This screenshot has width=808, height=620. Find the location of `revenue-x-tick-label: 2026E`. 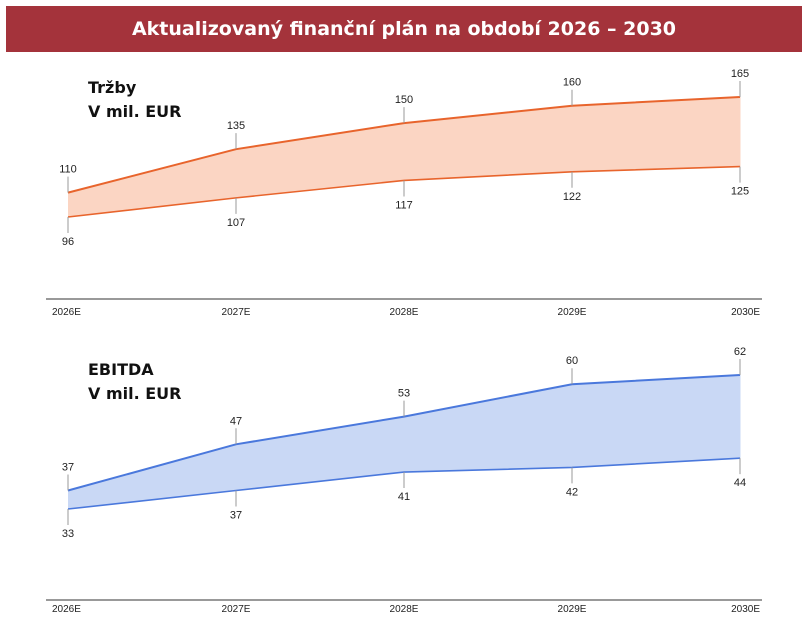

revenue-x-tick-label: 2026E is located at coordinates (66, 312).